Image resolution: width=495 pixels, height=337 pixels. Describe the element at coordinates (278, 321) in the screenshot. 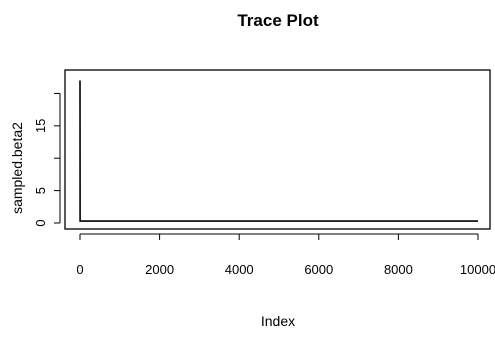

I see `x-axis-label: Index` at that location.